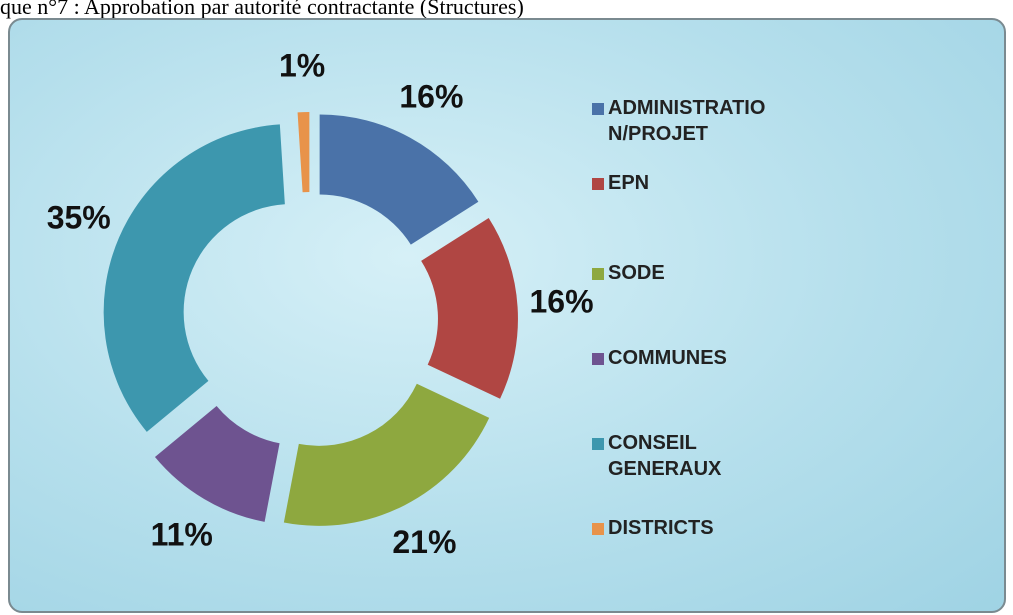 Image resolution: width=1013 pixels, height=615 pixels. Describe the element at coordinates (667, 358) in the screenshot. I see `legend-label: COMMUNES` at that location.